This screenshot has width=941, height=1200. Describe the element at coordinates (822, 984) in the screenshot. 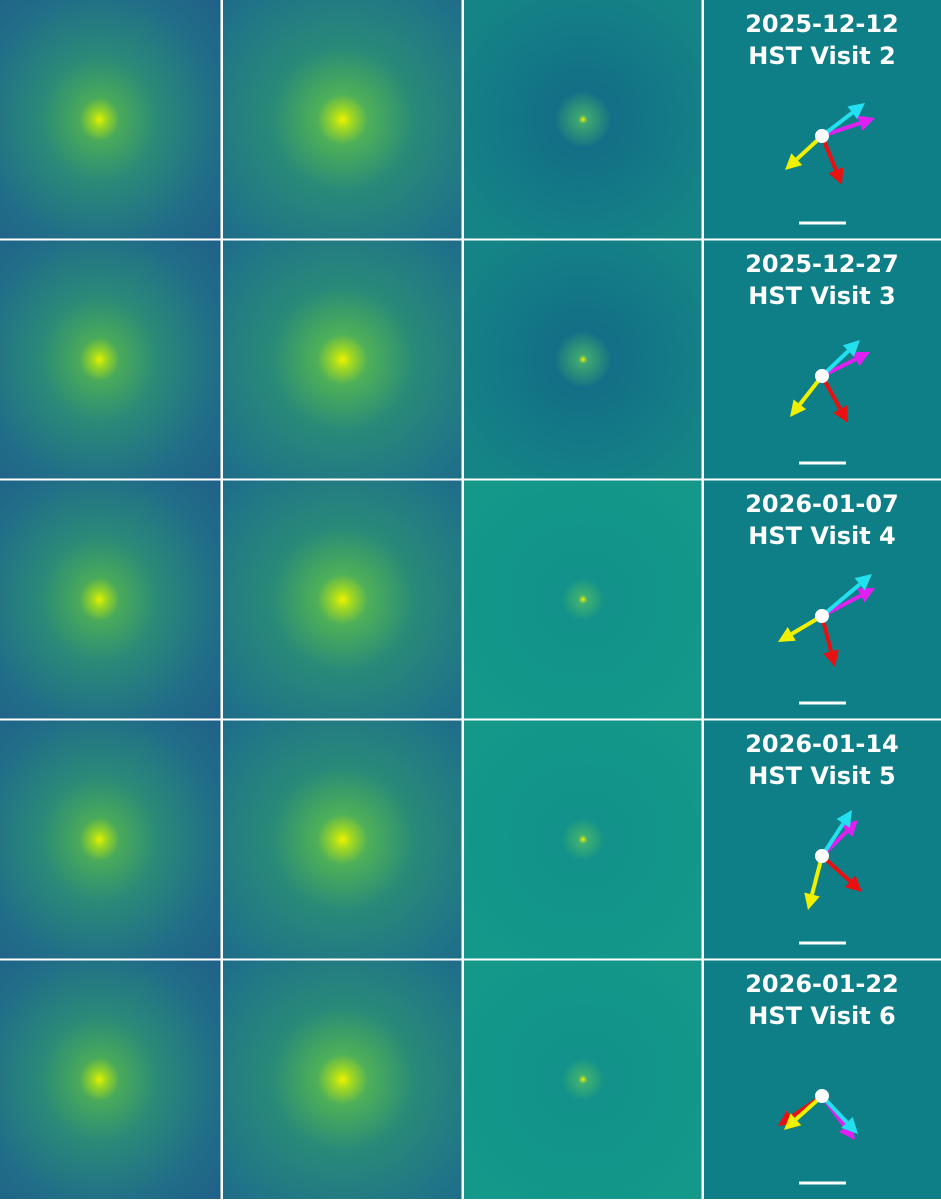

I see `observation-date: 2026-01-22` at that location.